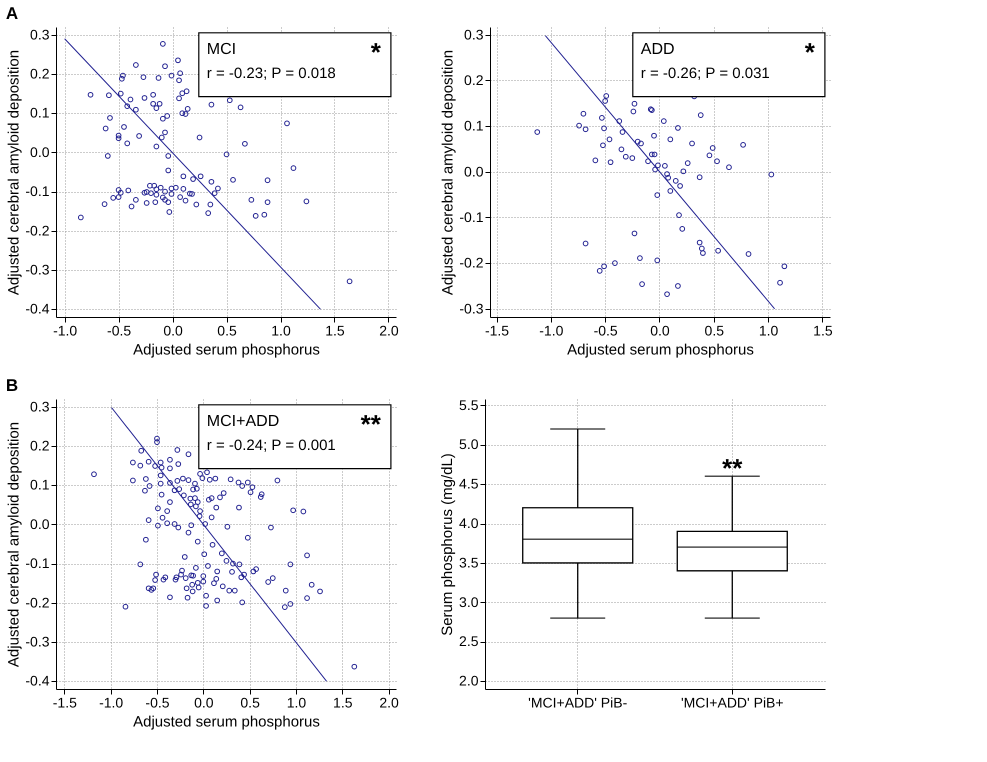 The width and height of the screenshot is (987, 762). What do you see at coordinates (657, 49) in the screenshot?
I see `annotation: ADD` at bounding box center [657, 49].